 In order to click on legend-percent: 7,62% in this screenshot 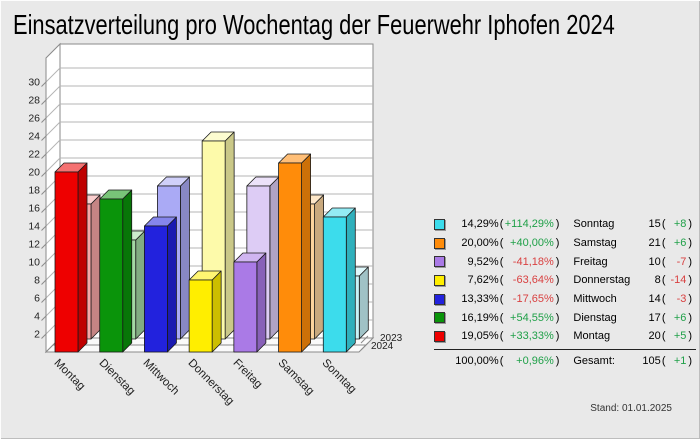, I will do `click(483, 280)`.